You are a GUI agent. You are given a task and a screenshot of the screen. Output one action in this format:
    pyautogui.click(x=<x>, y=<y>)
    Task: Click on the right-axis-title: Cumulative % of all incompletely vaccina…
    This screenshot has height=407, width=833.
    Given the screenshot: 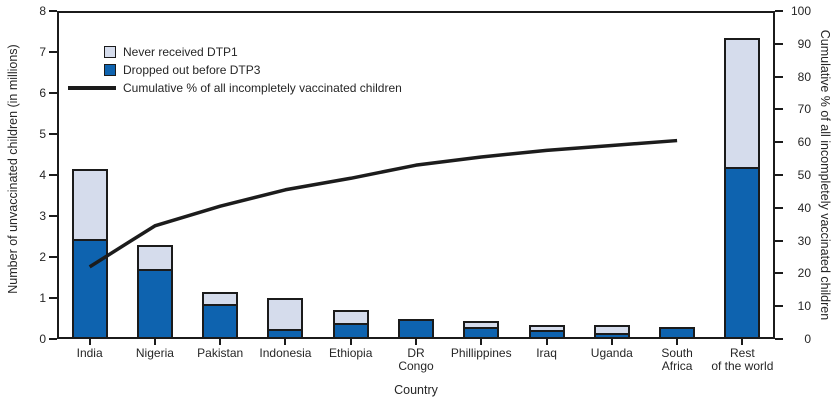 What is the action you would take?
    pyautogui.click(x=825, y=175)
    